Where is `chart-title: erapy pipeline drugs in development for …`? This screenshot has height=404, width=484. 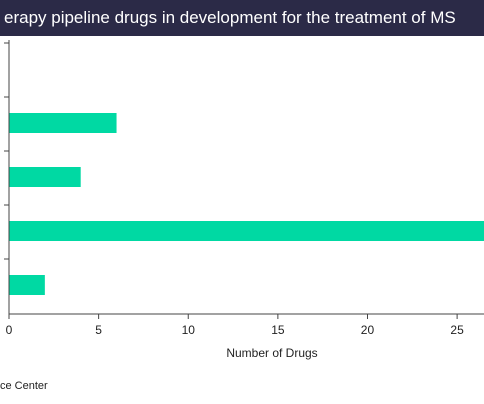 chart-title: erapy pipeline drugs in development for … is located at coordinates (230, 17).